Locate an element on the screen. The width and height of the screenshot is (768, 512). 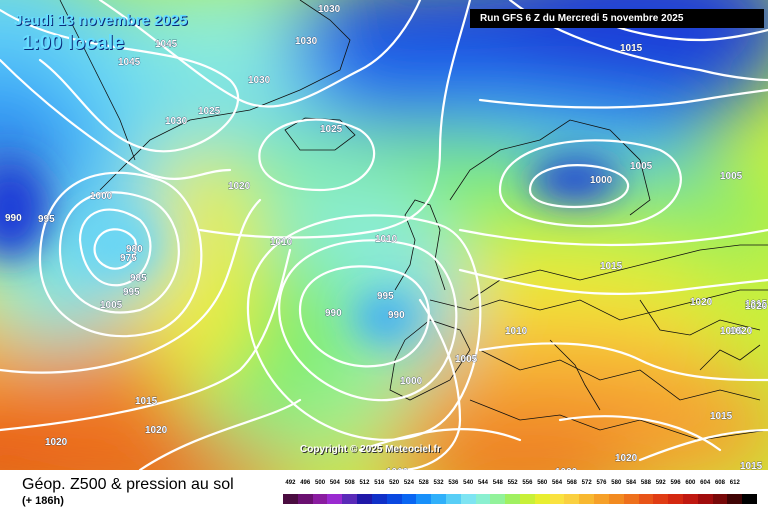
legend-value-label: 552 is located at coordinates (512, 483).